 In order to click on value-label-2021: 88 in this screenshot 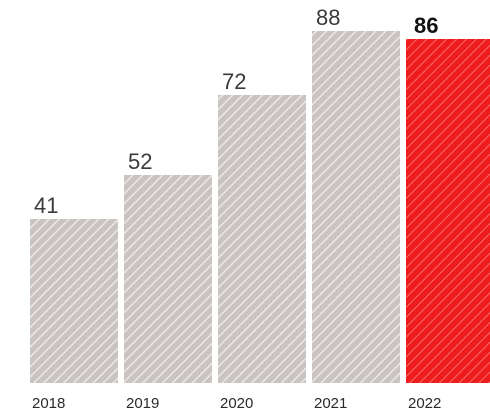, I will do `click(328, 17)`.